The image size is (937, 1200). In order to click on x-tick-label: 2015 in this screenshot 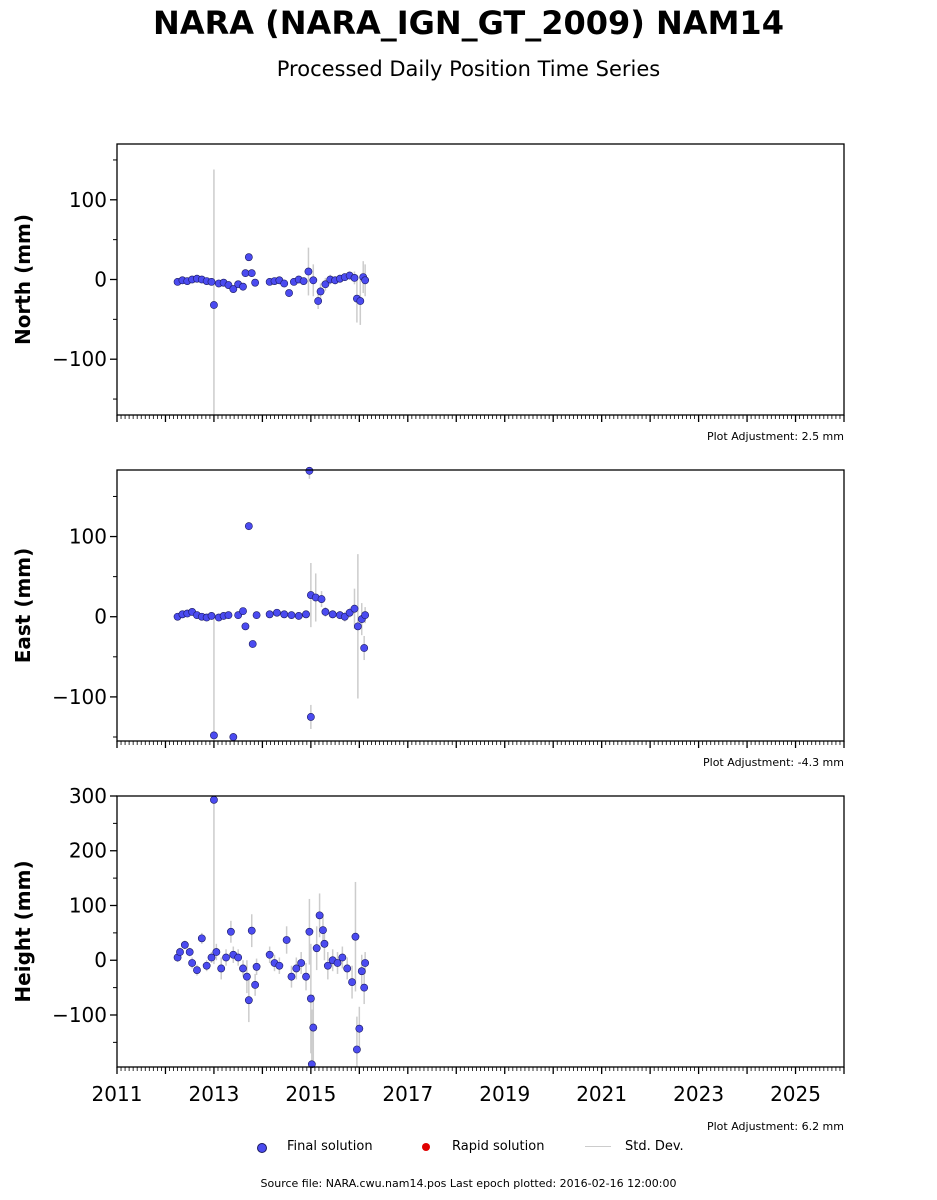, I will do `click(310, 1094)`.